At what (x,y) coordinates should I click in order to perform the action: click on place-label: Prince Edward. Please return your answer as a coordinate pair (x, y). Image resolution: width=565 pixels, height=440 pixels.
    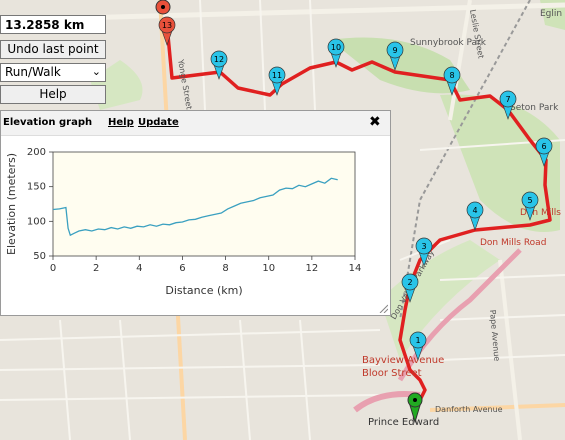
    Looking at the image, I should click on (403, 422).